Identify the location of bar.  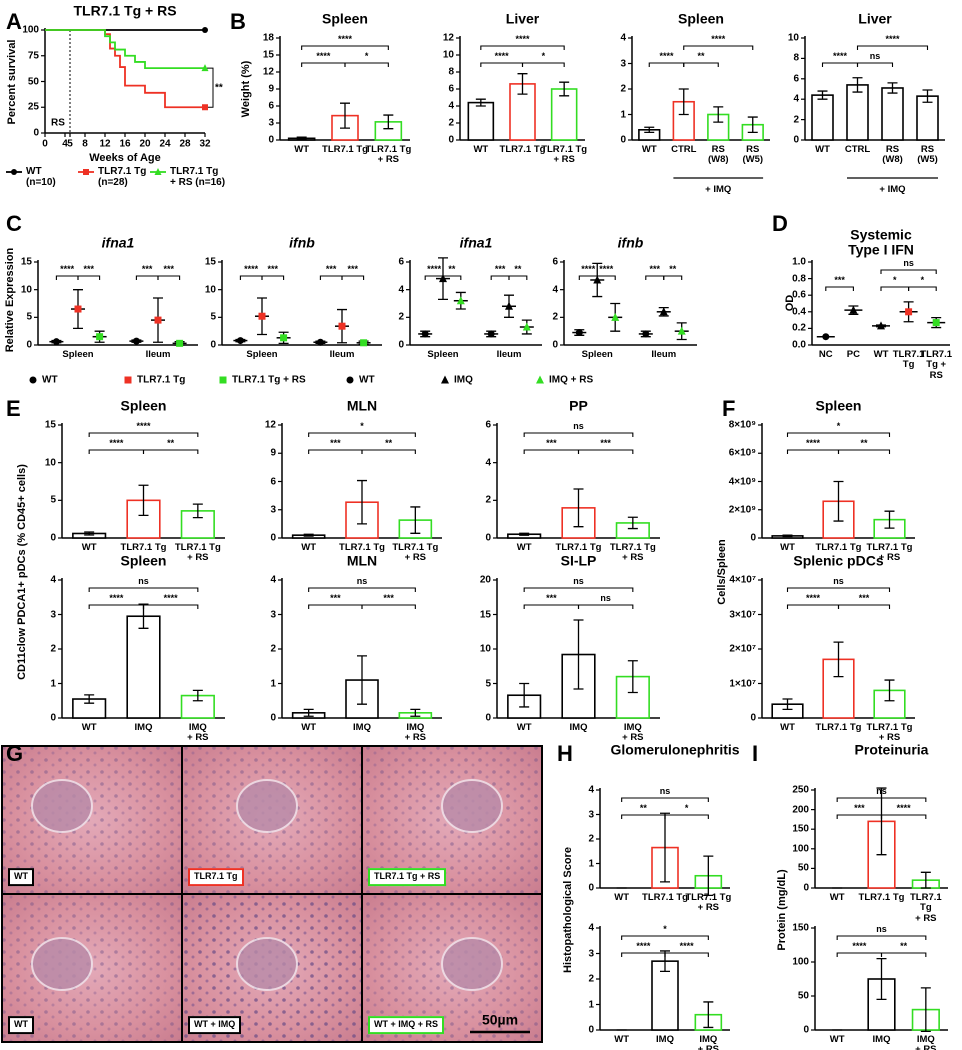
(481, 121).